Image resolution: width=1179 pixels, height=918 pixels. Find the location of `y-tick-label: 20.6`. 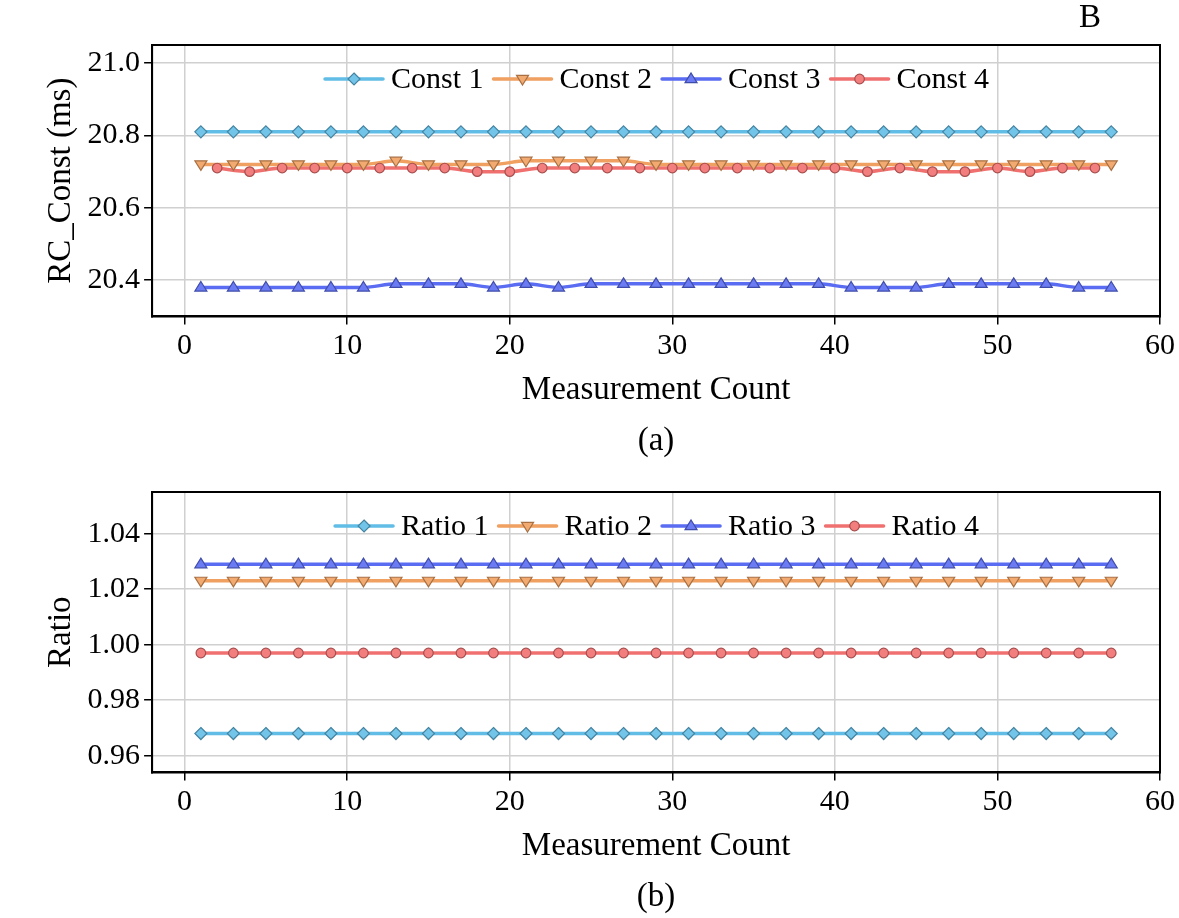

y-tick-label: 20.6 is located at coordinates (114, 205).